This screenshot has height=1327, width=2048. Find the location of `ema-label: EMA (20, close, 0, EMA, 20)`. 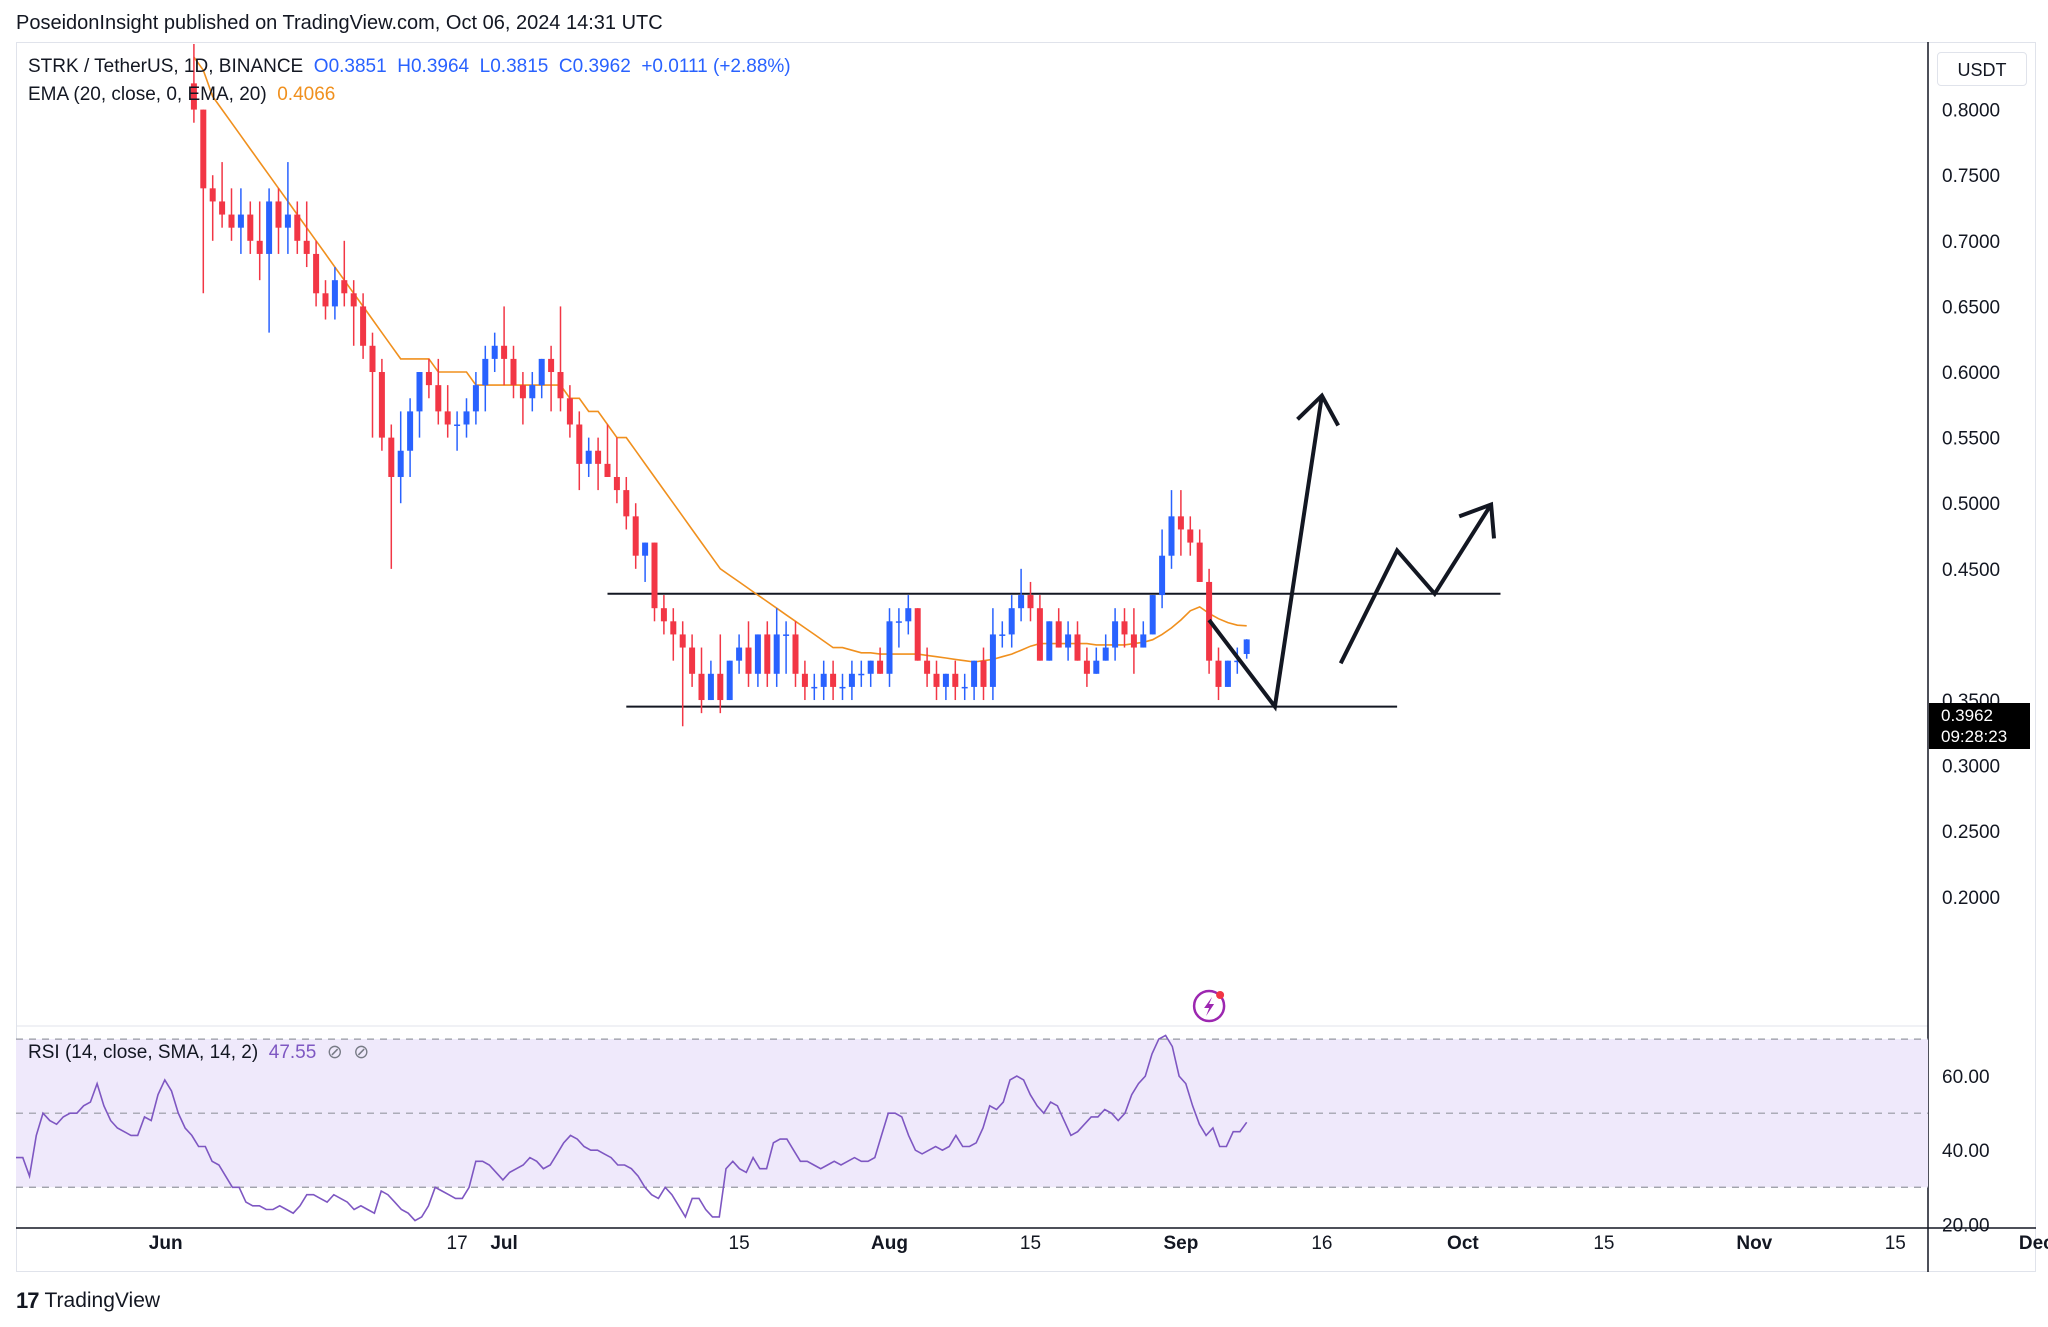

ema-label: EMA (20, close, 0, EMA, 20) is located at coordinates (147, 94).